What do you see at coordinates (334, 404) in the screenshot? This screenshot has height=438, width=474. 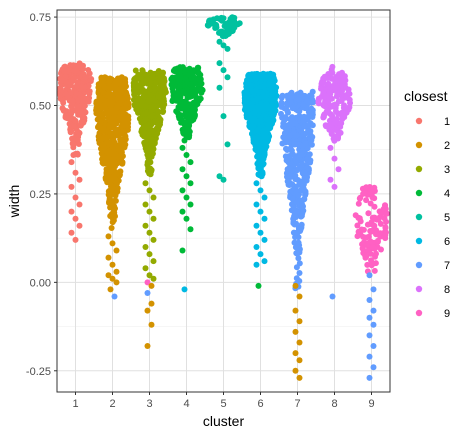 I see `x-tick-label: 8` at bounding box center [334, 404].